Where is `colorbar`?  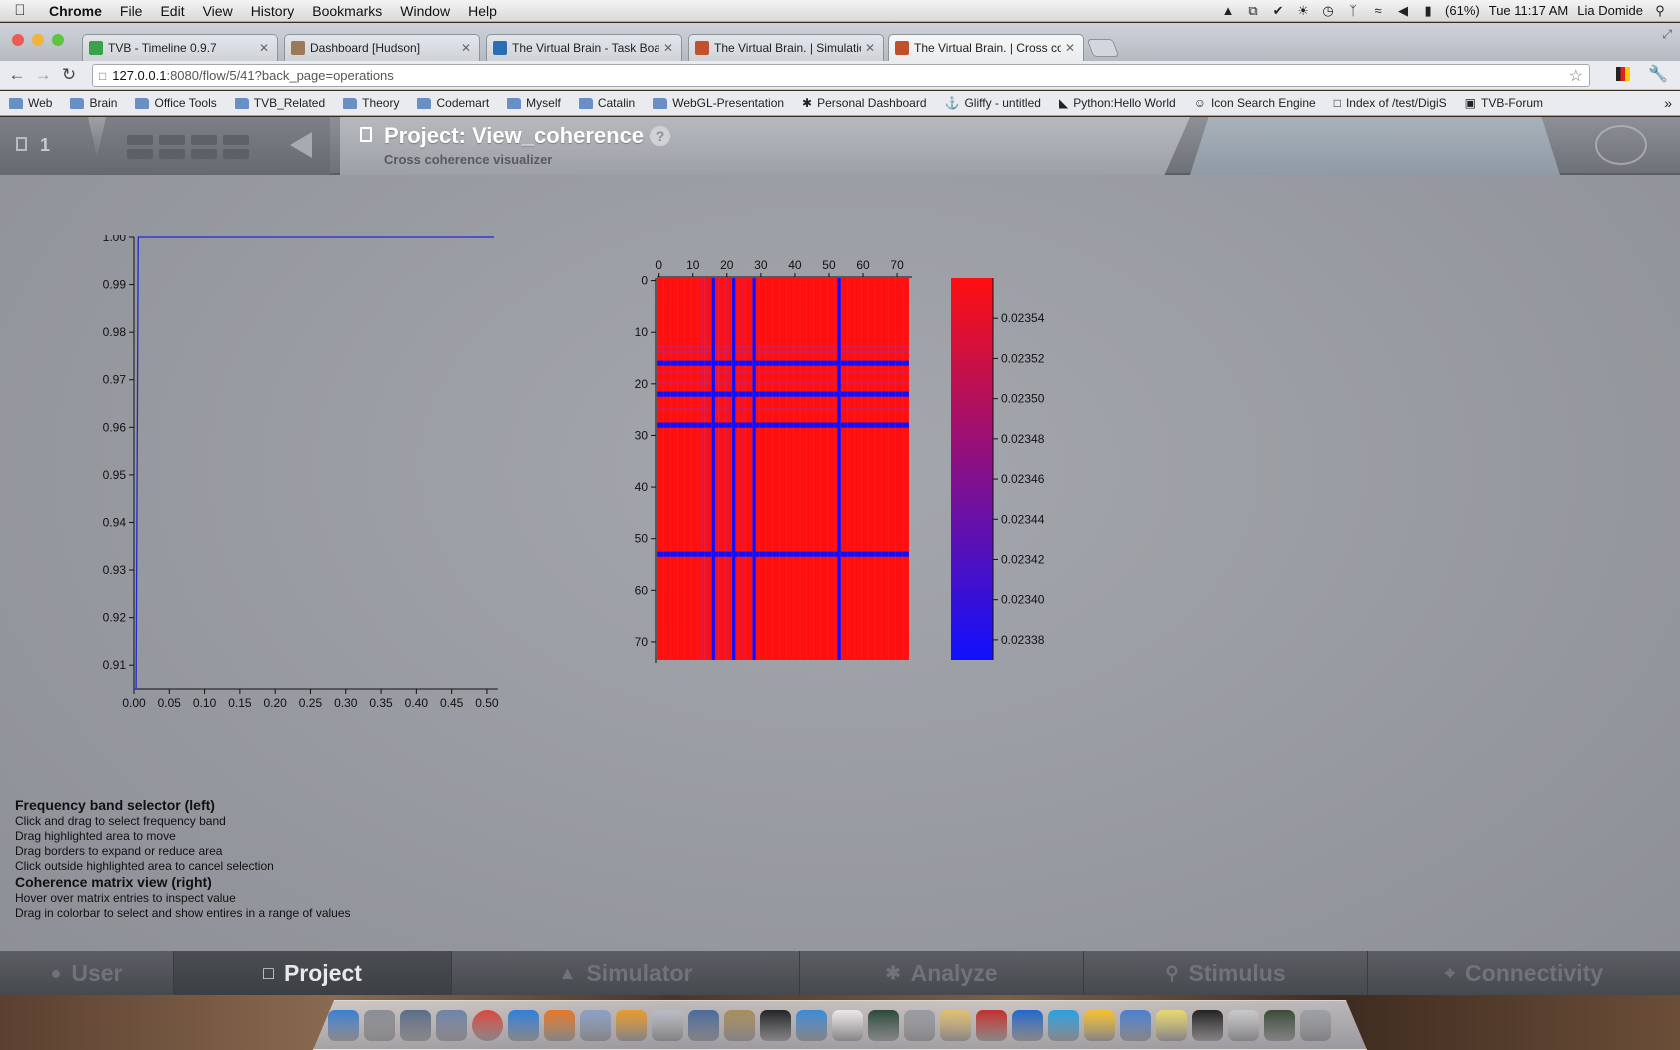
colorbar is located at coordinates (972, 469).